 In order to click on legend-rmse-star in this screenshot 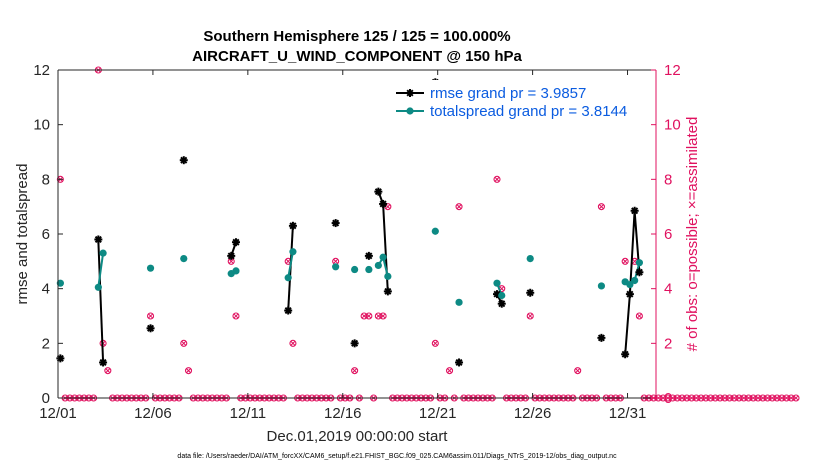, I will do `click(410, 93)`.